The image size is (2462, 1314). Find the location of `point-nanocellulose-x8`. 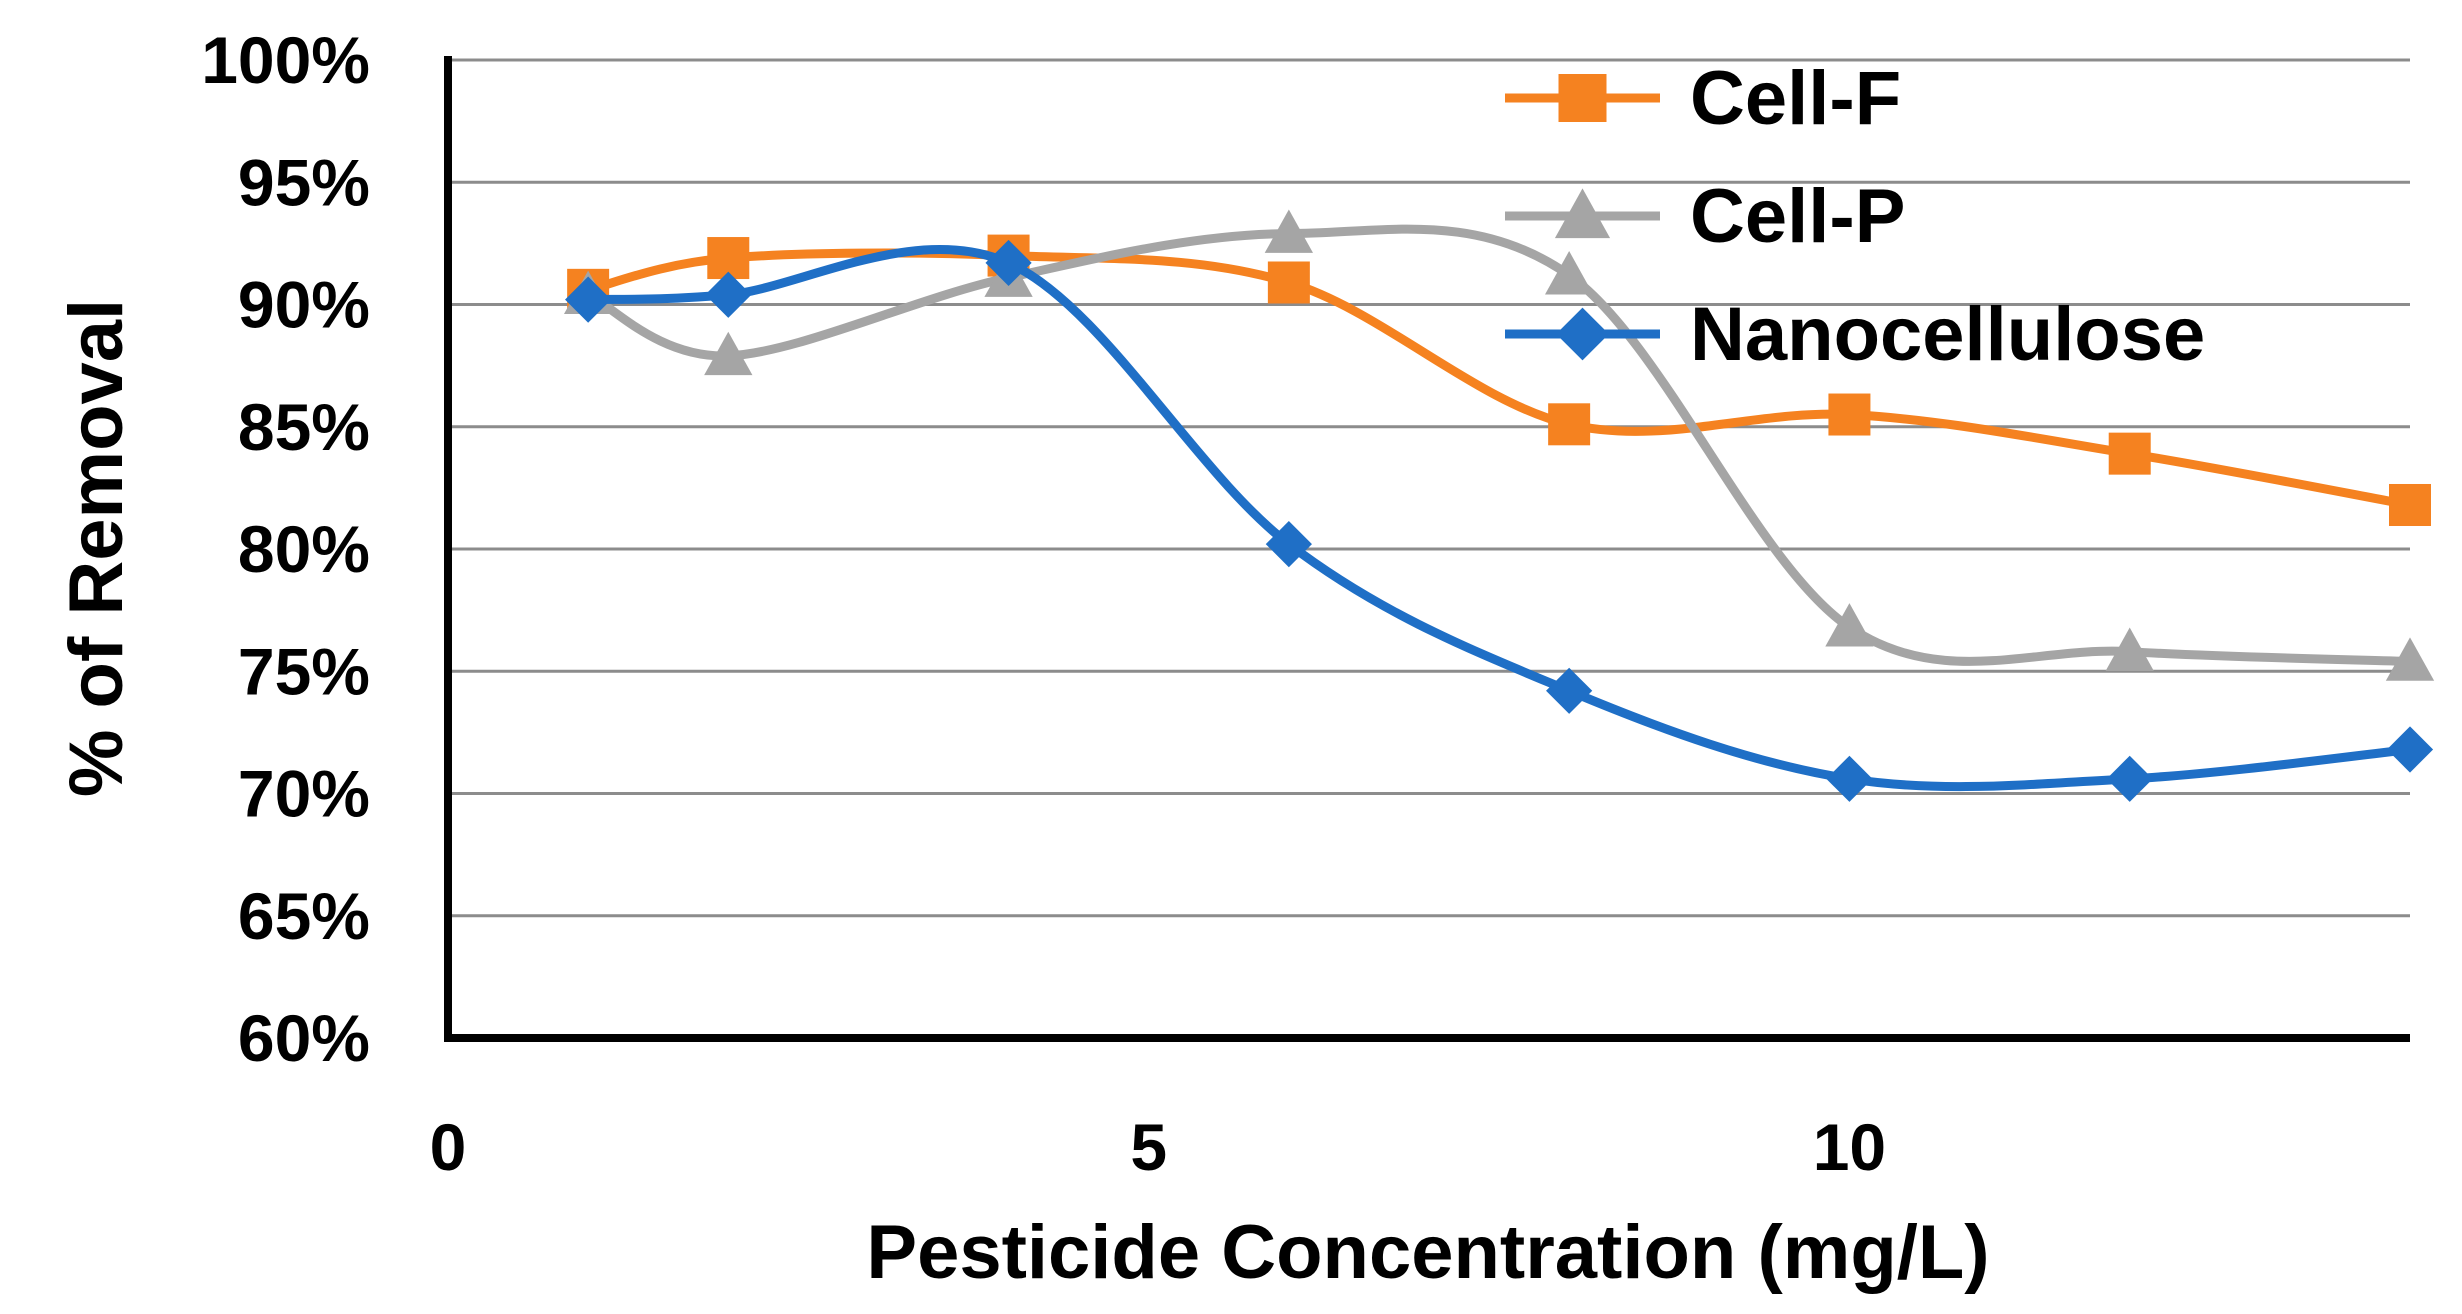

point-nanocellulose-x8 is located at coordinates (1569, 690).